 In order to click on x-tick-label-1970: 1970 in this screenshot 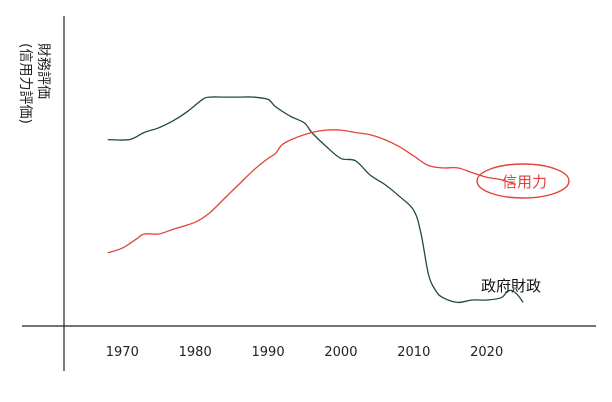, I will do `click(122, 352)`.